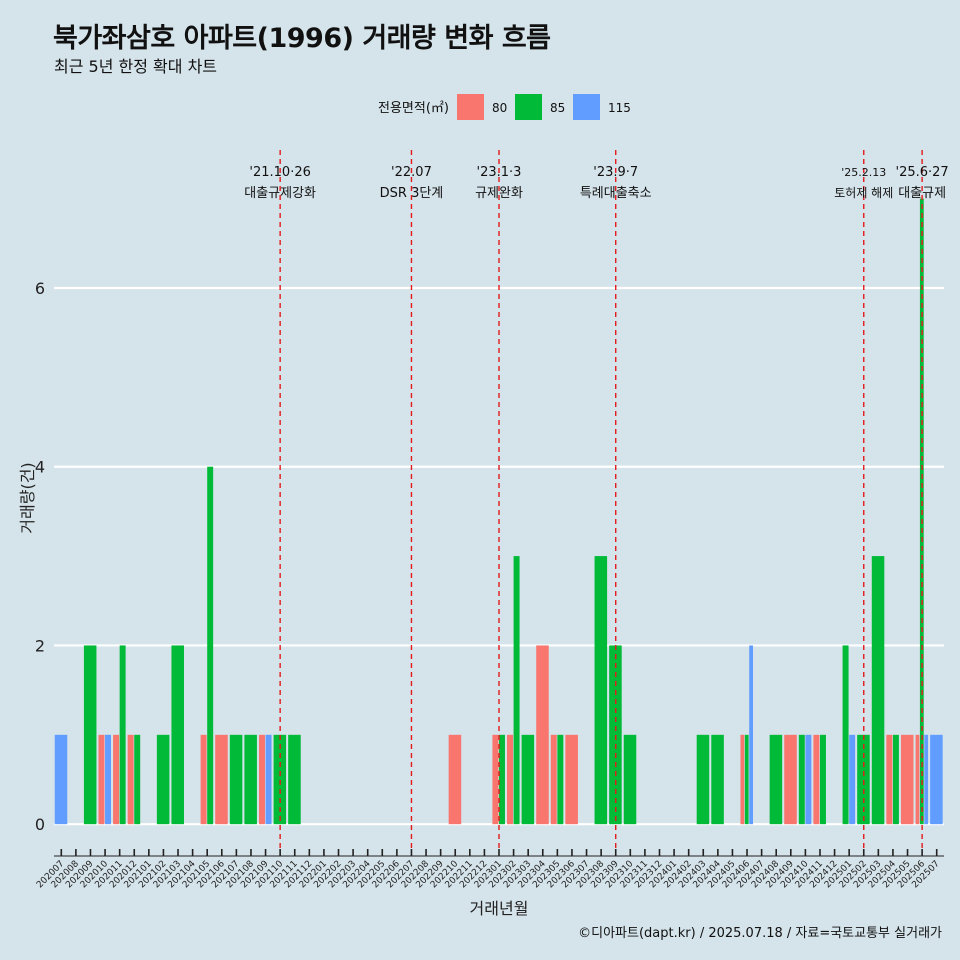 The width and height of the screenshot is (960, 960). Describe the element at coordinates (40, 645) in the screenshot. I see `y-tick-label: 2` at that location.